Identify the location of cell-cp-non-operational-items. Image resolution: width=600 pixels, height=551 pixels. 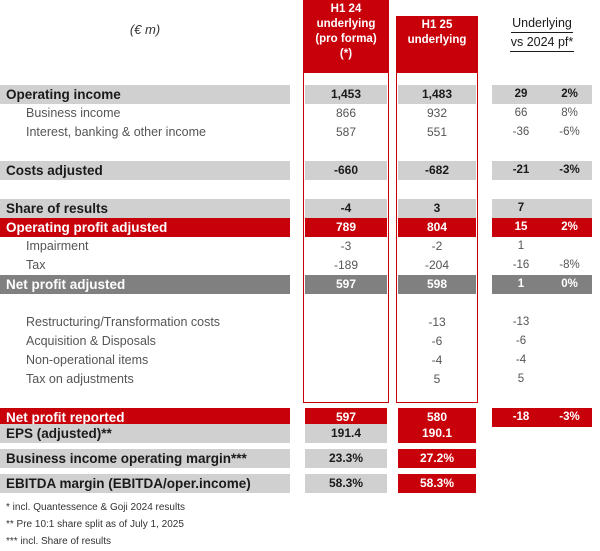
(569, 360).